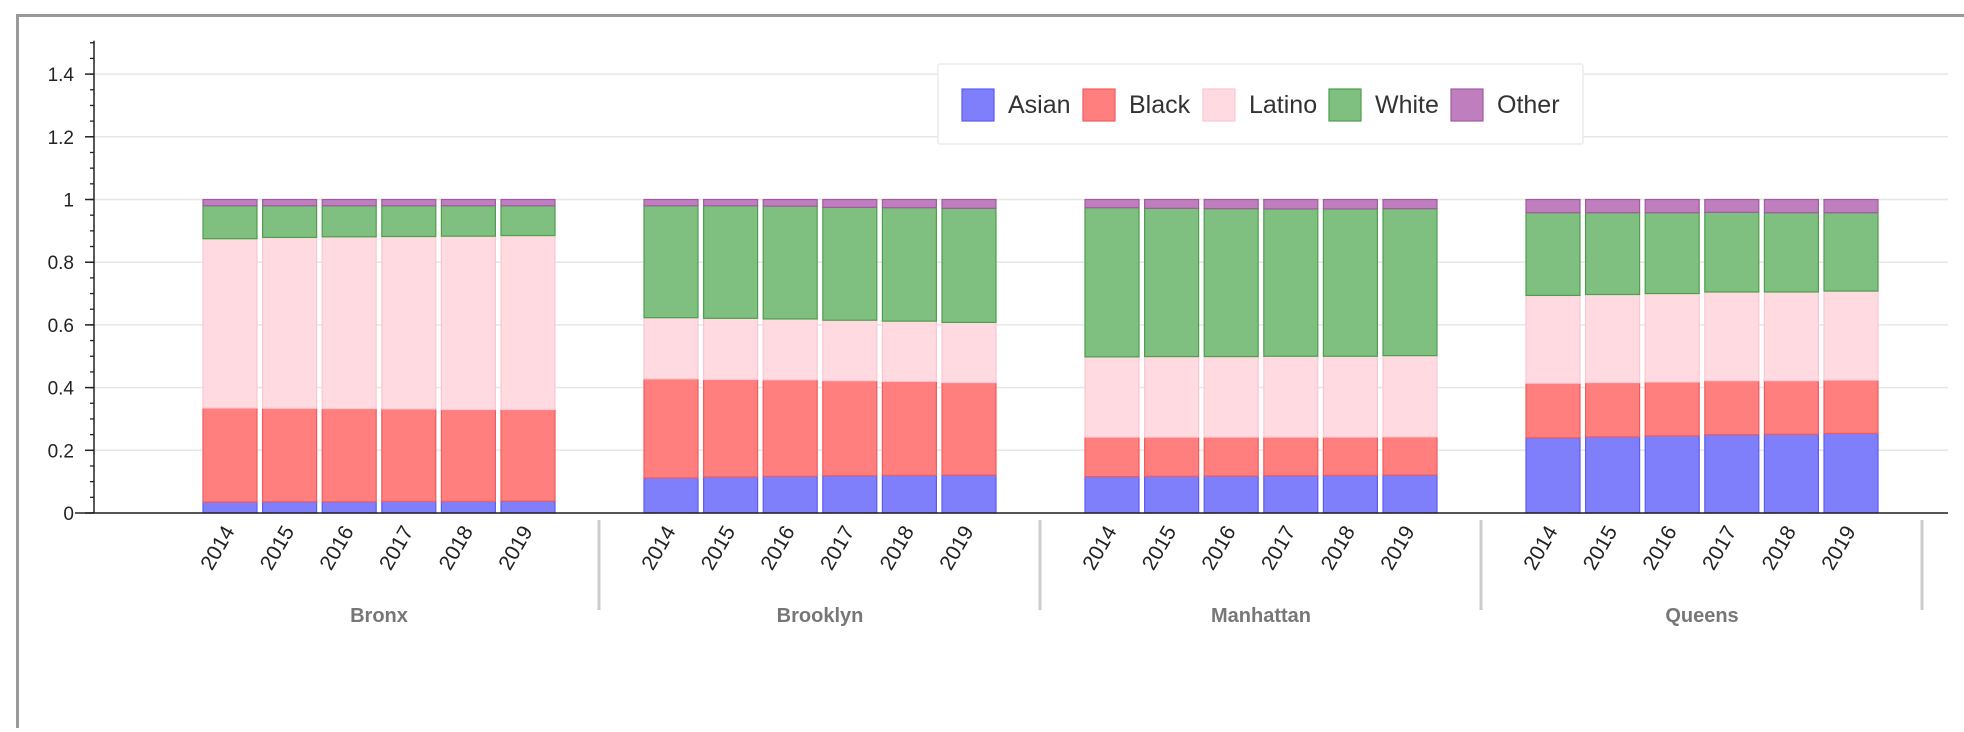 The width and height of the screenshot is (1964, 732). I want to click on y-tick-label: 0.8, so click(61, 263).